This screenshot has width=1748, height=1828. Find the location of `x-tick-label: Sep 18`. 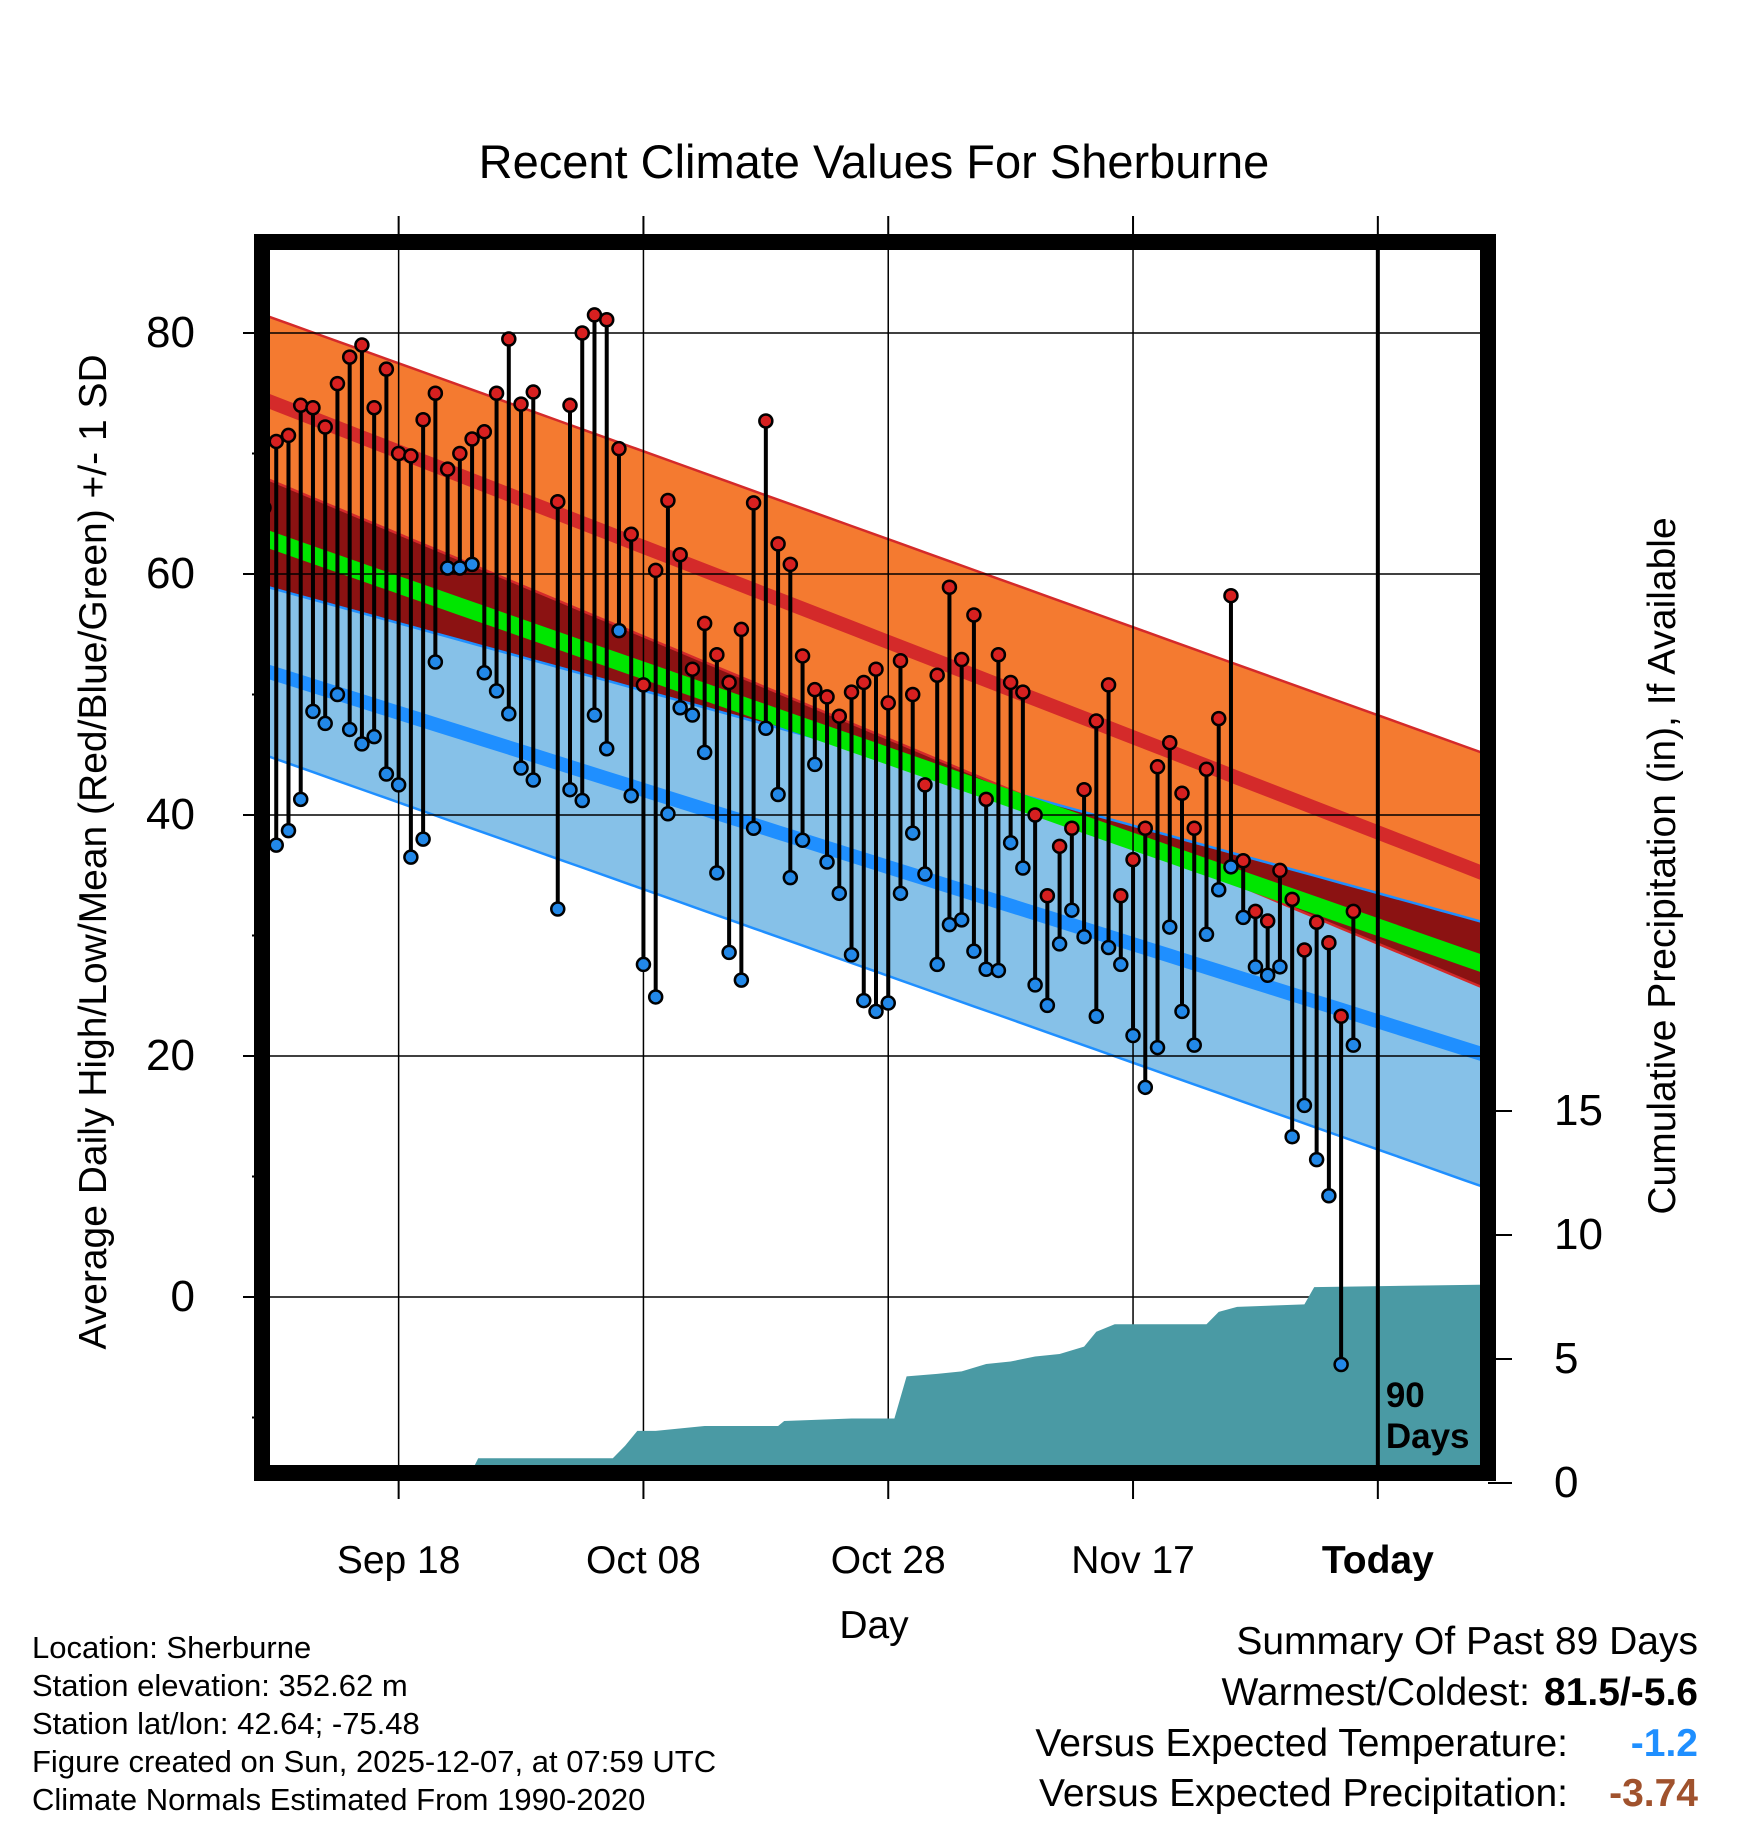

x-tick-label: Sep 18 is located at coordinates (399, 1560).